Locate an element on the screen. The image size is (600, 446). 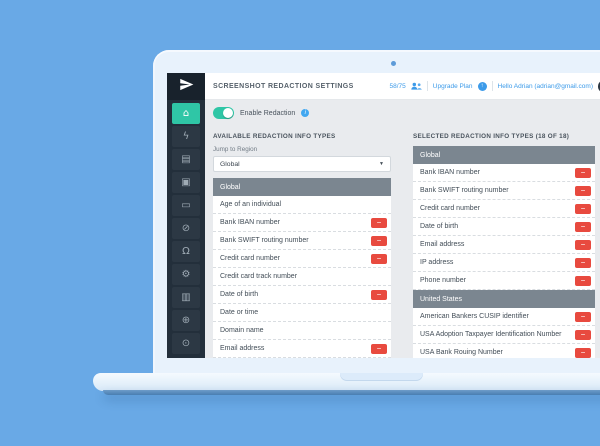
list-item: USA Bank Rouing Number − is located at coordinates (504, 351).